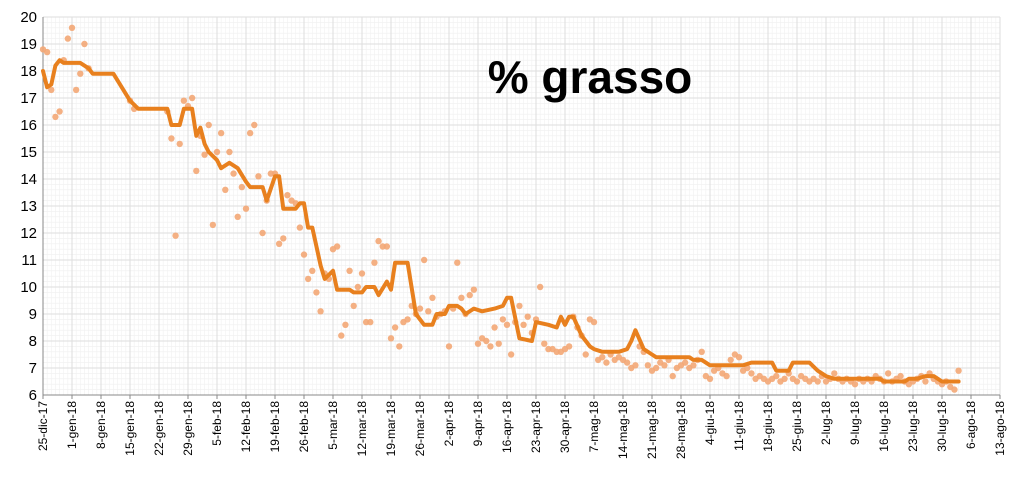 Image resolution: width=1014 pixels, height=495 pixels. Describe the element at coordinates (28, 98) in the screenshot. I see `y-tick-label: 17` at that location.